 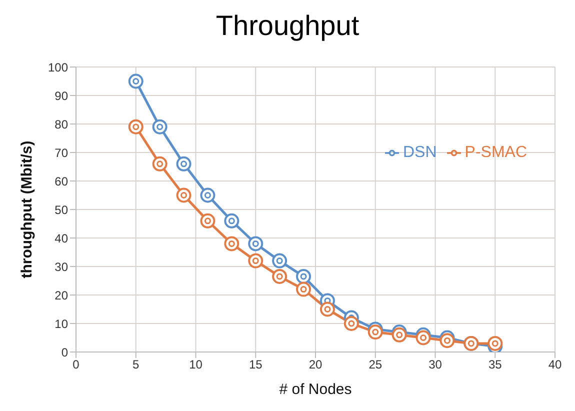 I want to click on y-tick-label: 30, so click(x=61, y=267).